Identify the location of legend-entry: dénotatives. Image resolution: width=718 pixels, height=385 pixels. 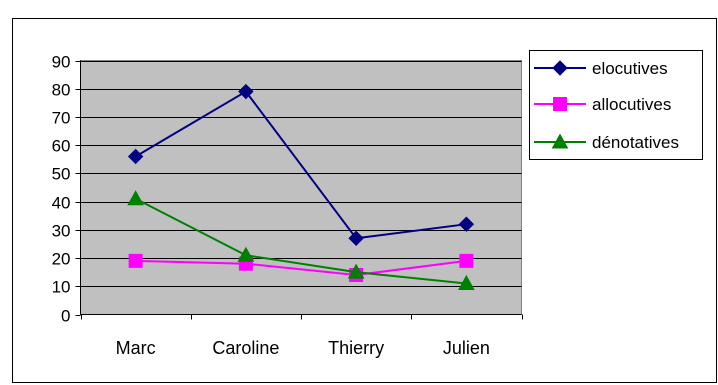
(606, 142).